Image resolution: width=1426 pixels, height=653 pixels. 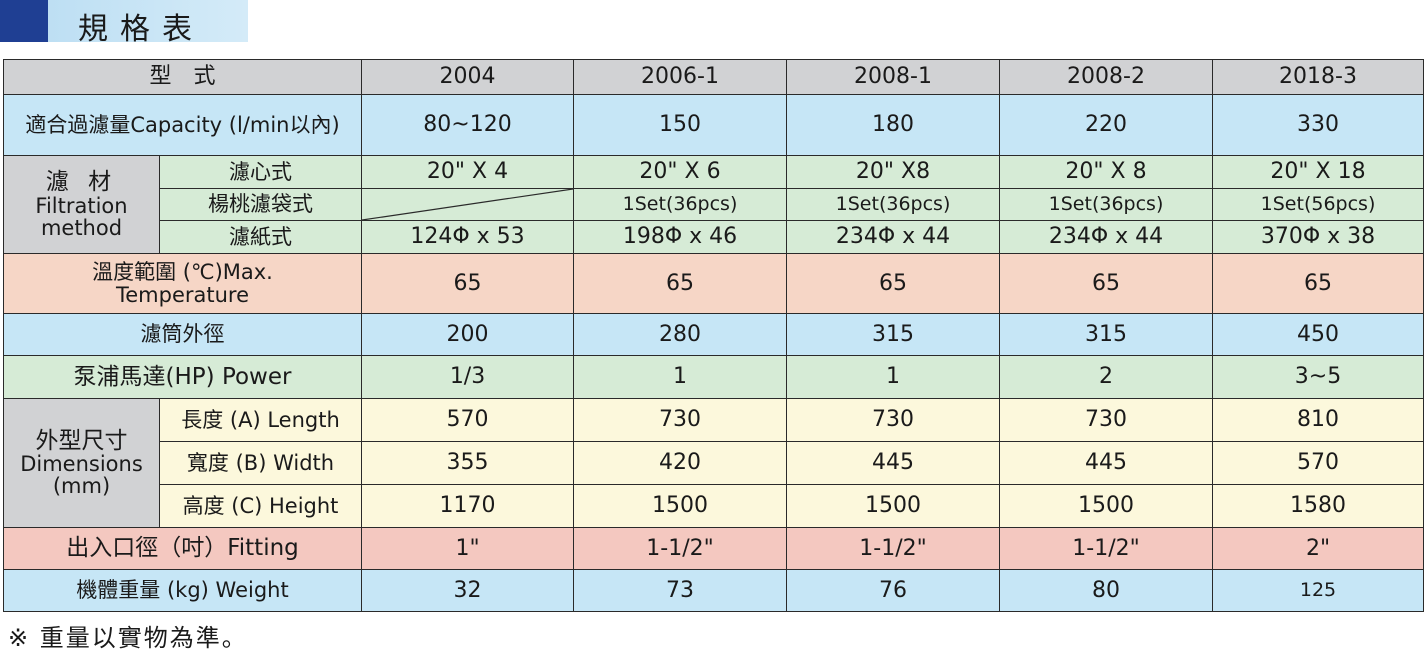 I want to click on fitting-label: 出入口徑（吋）Fitting, so click(x=182, y=548).